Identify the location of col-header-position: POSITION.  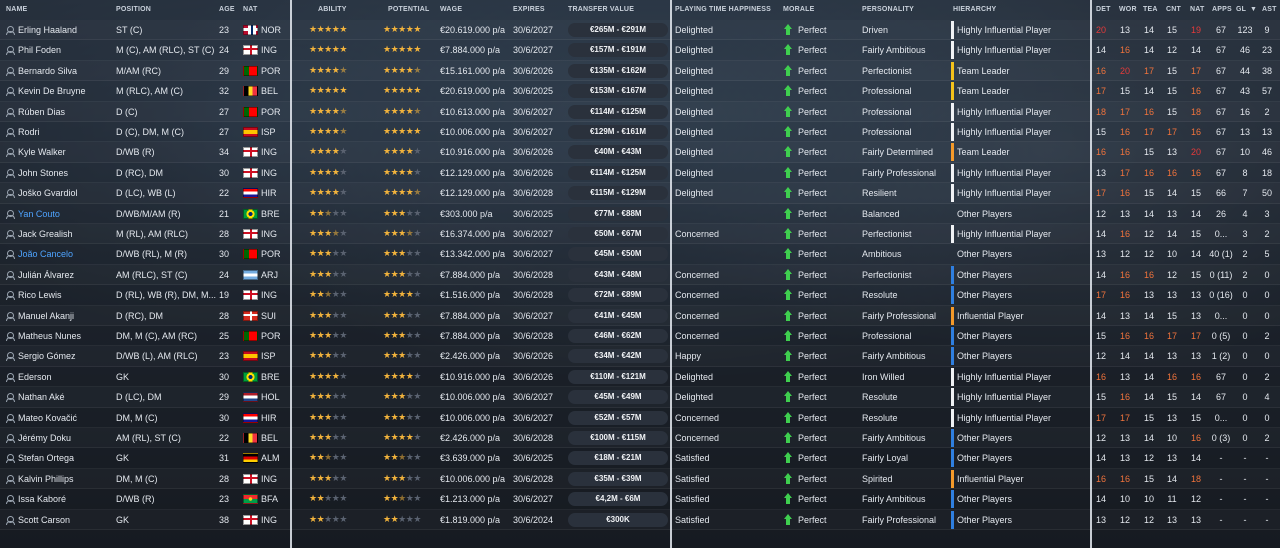
(134, 9).